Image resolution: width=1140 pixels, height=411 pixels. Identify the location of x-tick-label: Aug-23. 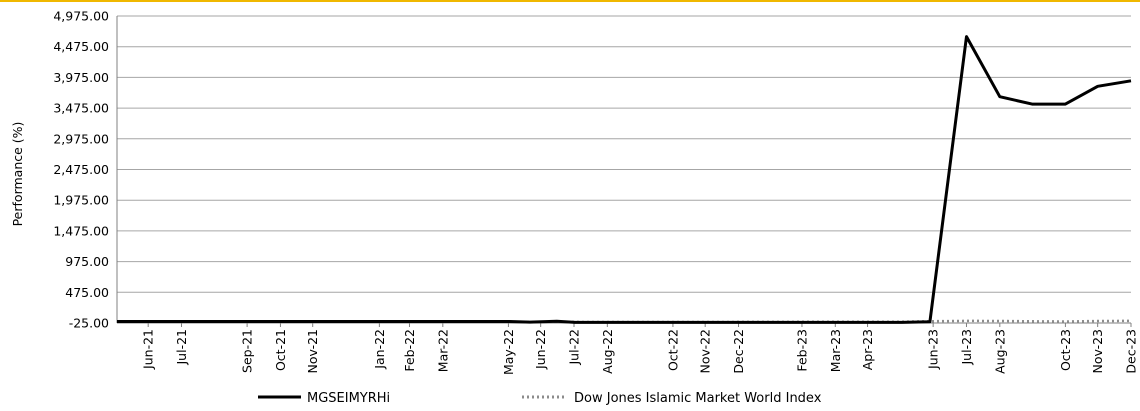
(999, 351).